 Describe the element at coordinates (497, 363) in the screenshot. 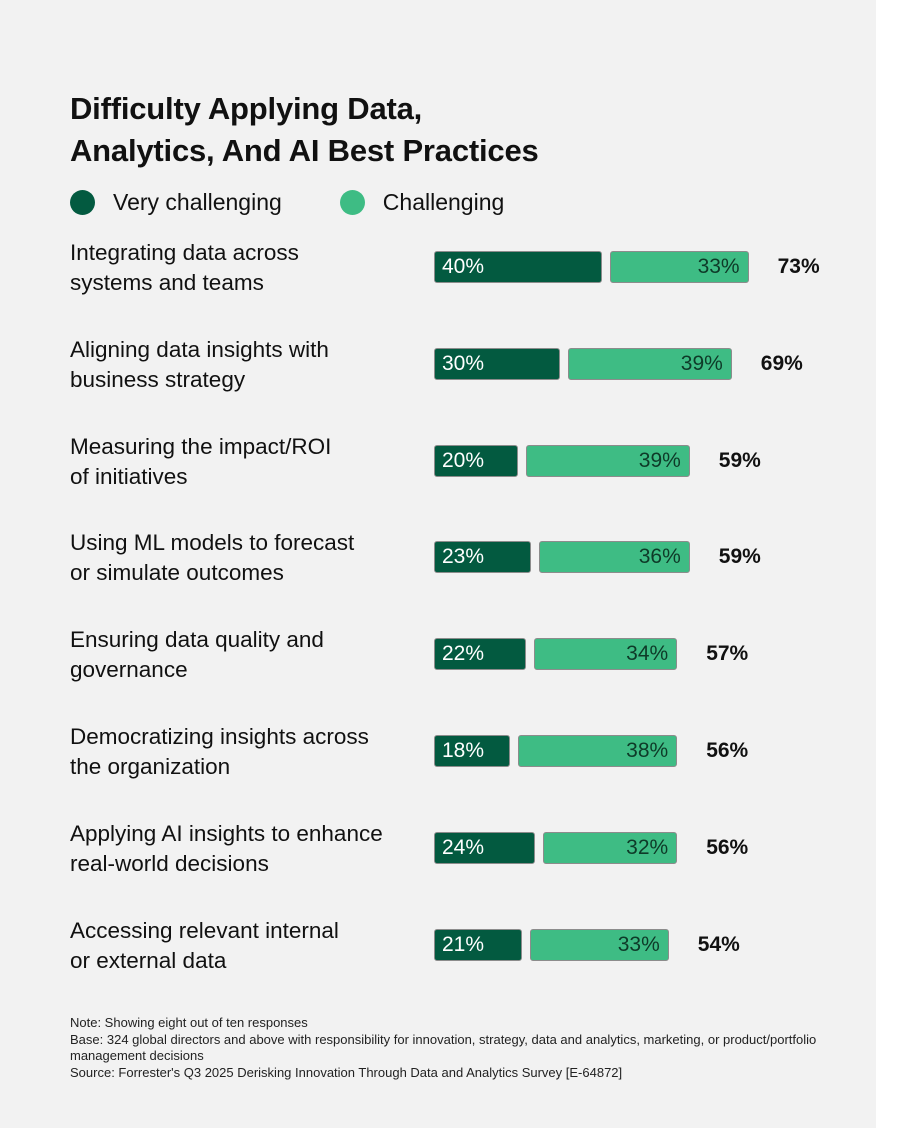

I see `bar-very-challenging: 30%` at that location.